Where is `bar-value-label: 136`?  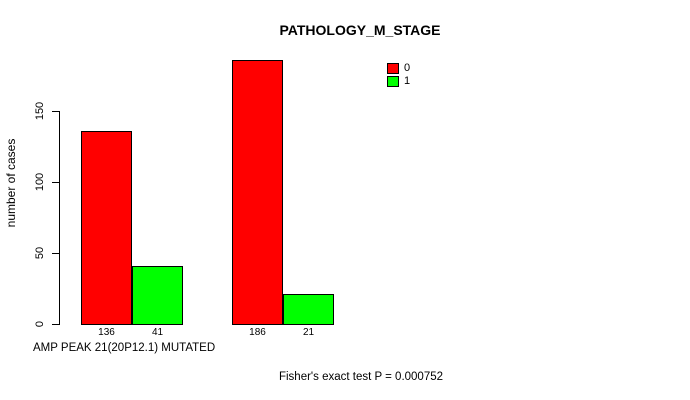 bar-value-label: 136 is located at coordinates (106, 332).